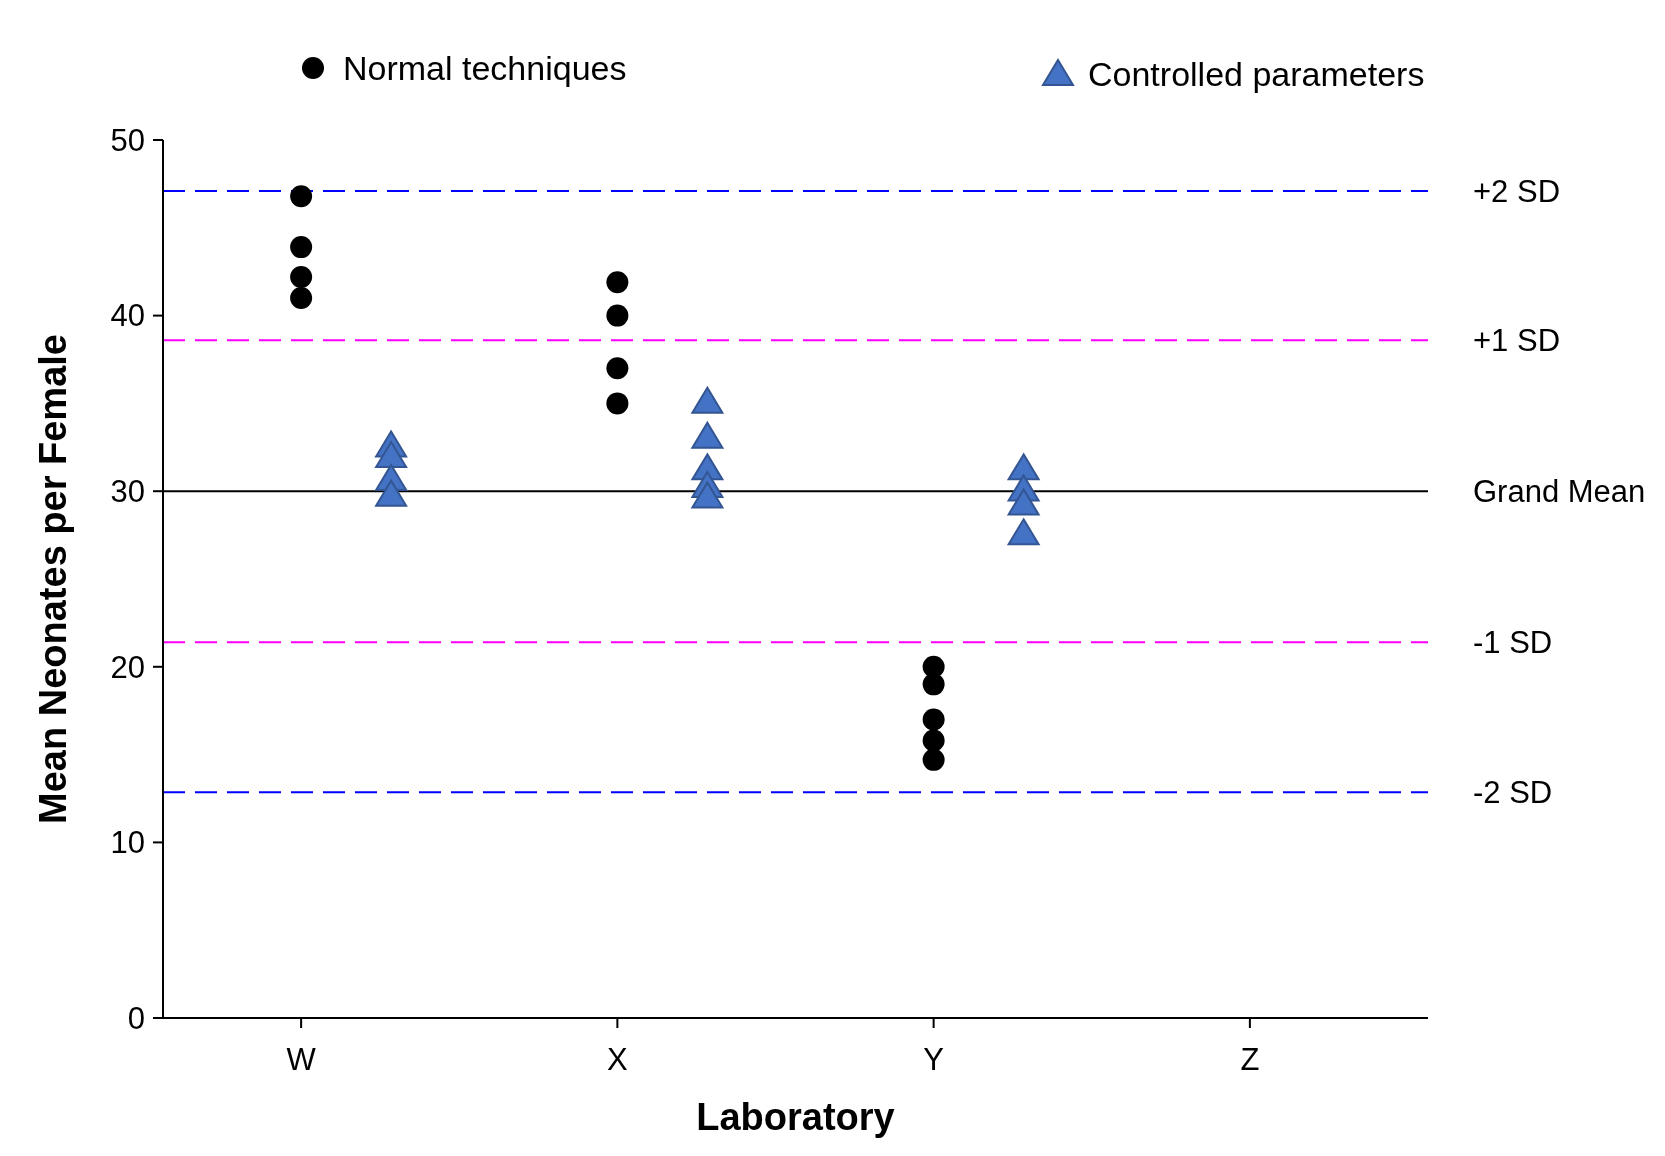  I want to click on ref-line-label: -2 SD, so click(1513, 793).